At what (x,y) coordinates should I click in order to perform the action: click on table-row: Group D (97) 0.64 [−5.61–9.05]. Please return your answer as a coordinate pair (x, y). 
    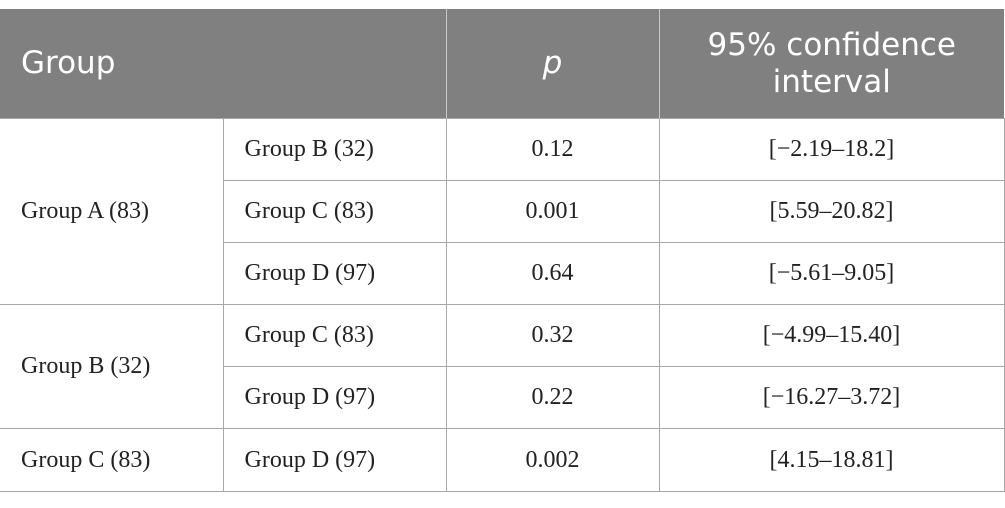
    Looking at the image, I should click on (502, 273).